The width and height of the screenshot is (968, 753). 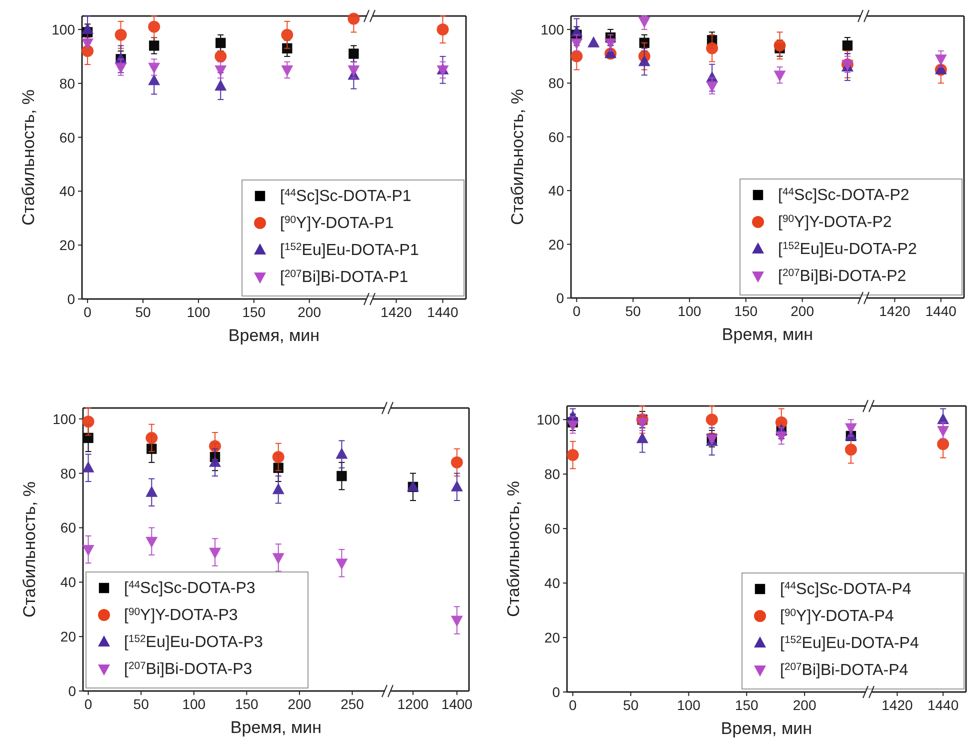 I want to click on legend-label: [$^{152}$Eu]Eu-DOTA-P2, so click(x=847, y=249).